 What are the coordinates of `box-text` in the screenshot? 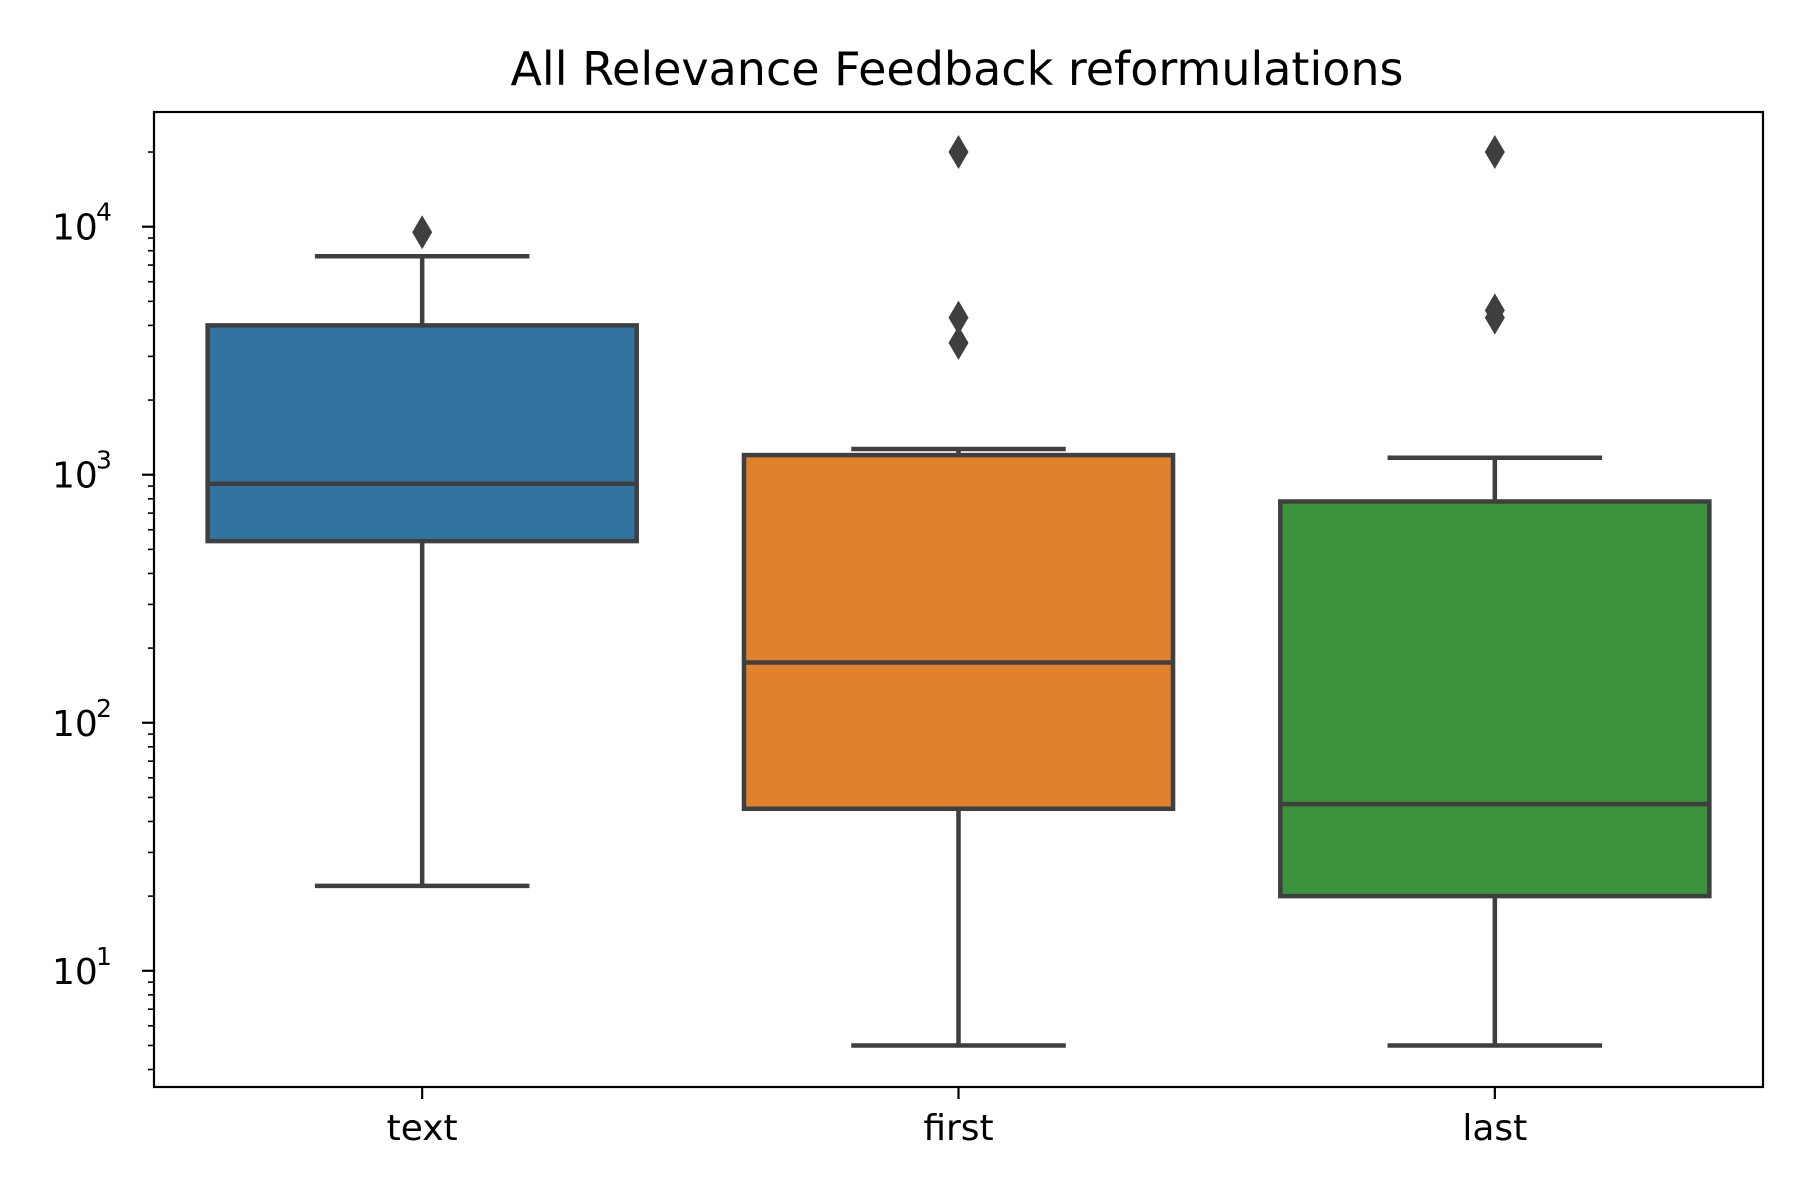 It's located at (422, 433).